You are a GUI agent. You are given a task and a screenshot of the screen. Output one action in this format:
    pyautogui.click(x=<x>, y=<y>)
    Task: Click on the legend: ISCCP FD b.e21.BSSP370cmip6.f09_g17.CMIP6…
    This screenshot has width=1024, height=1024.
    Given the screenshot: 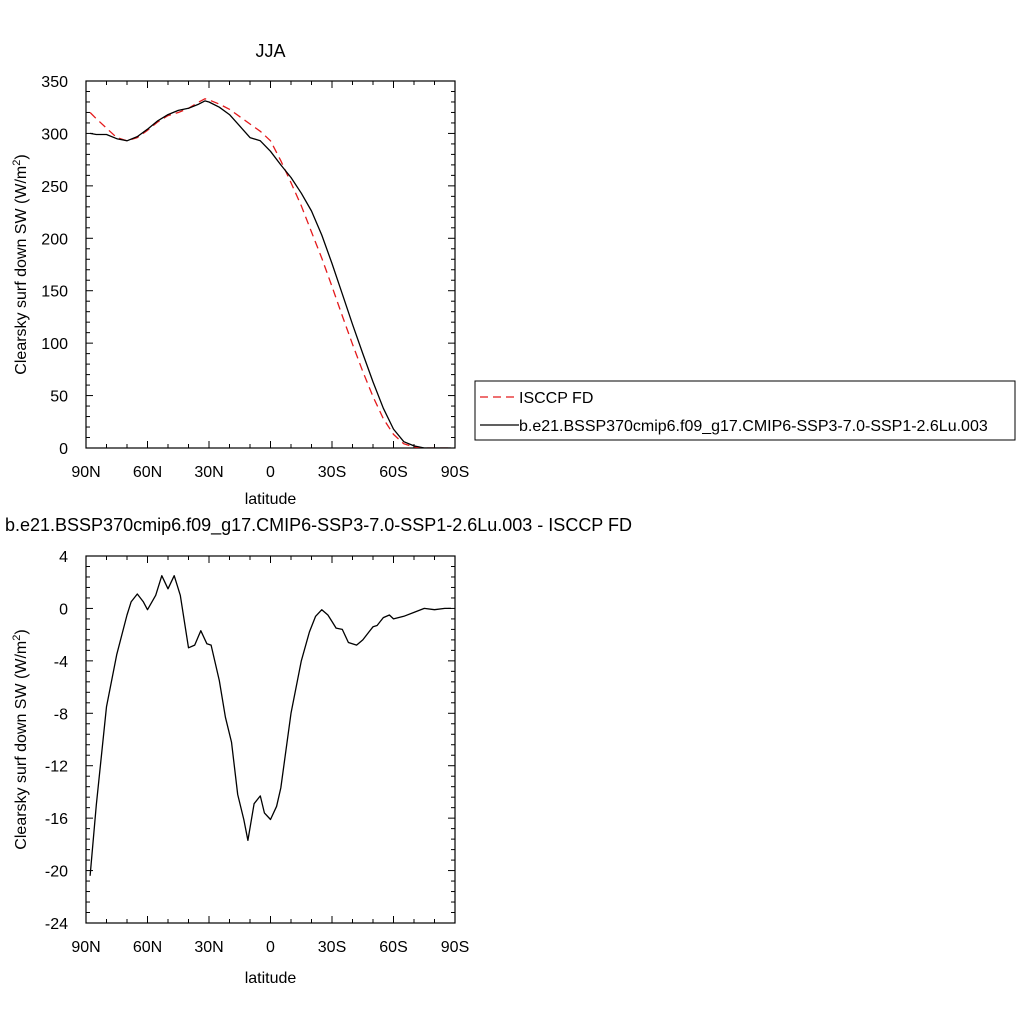 What is the action you would take?
    pyautogui.click(x=745, y=410)
    